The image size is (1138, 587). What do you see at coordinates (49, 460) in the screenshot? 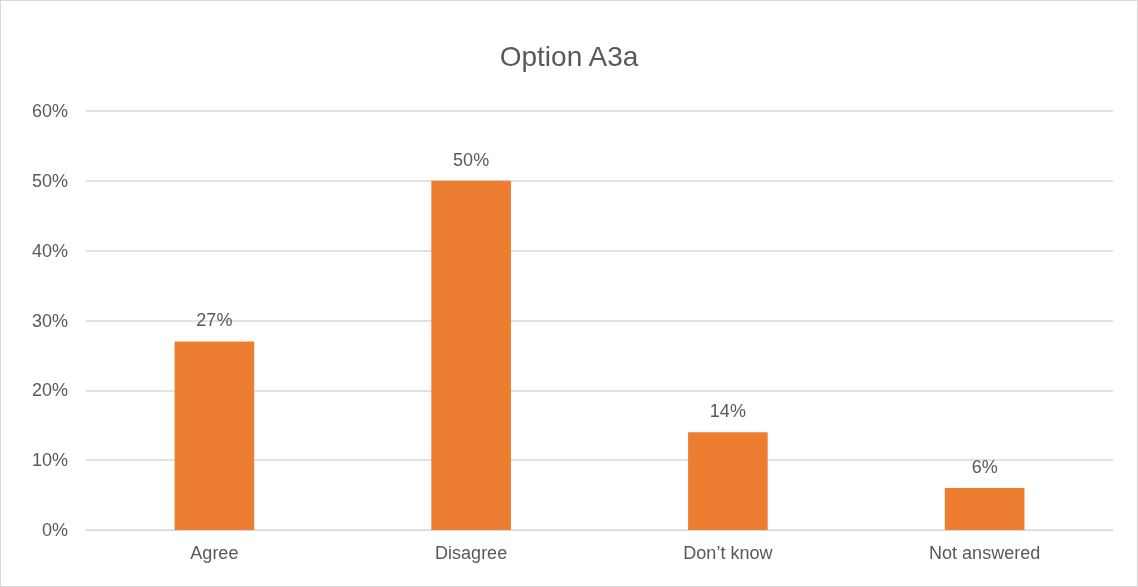
I see `y-tick-label: 10%` at bounding box center [49, 460].